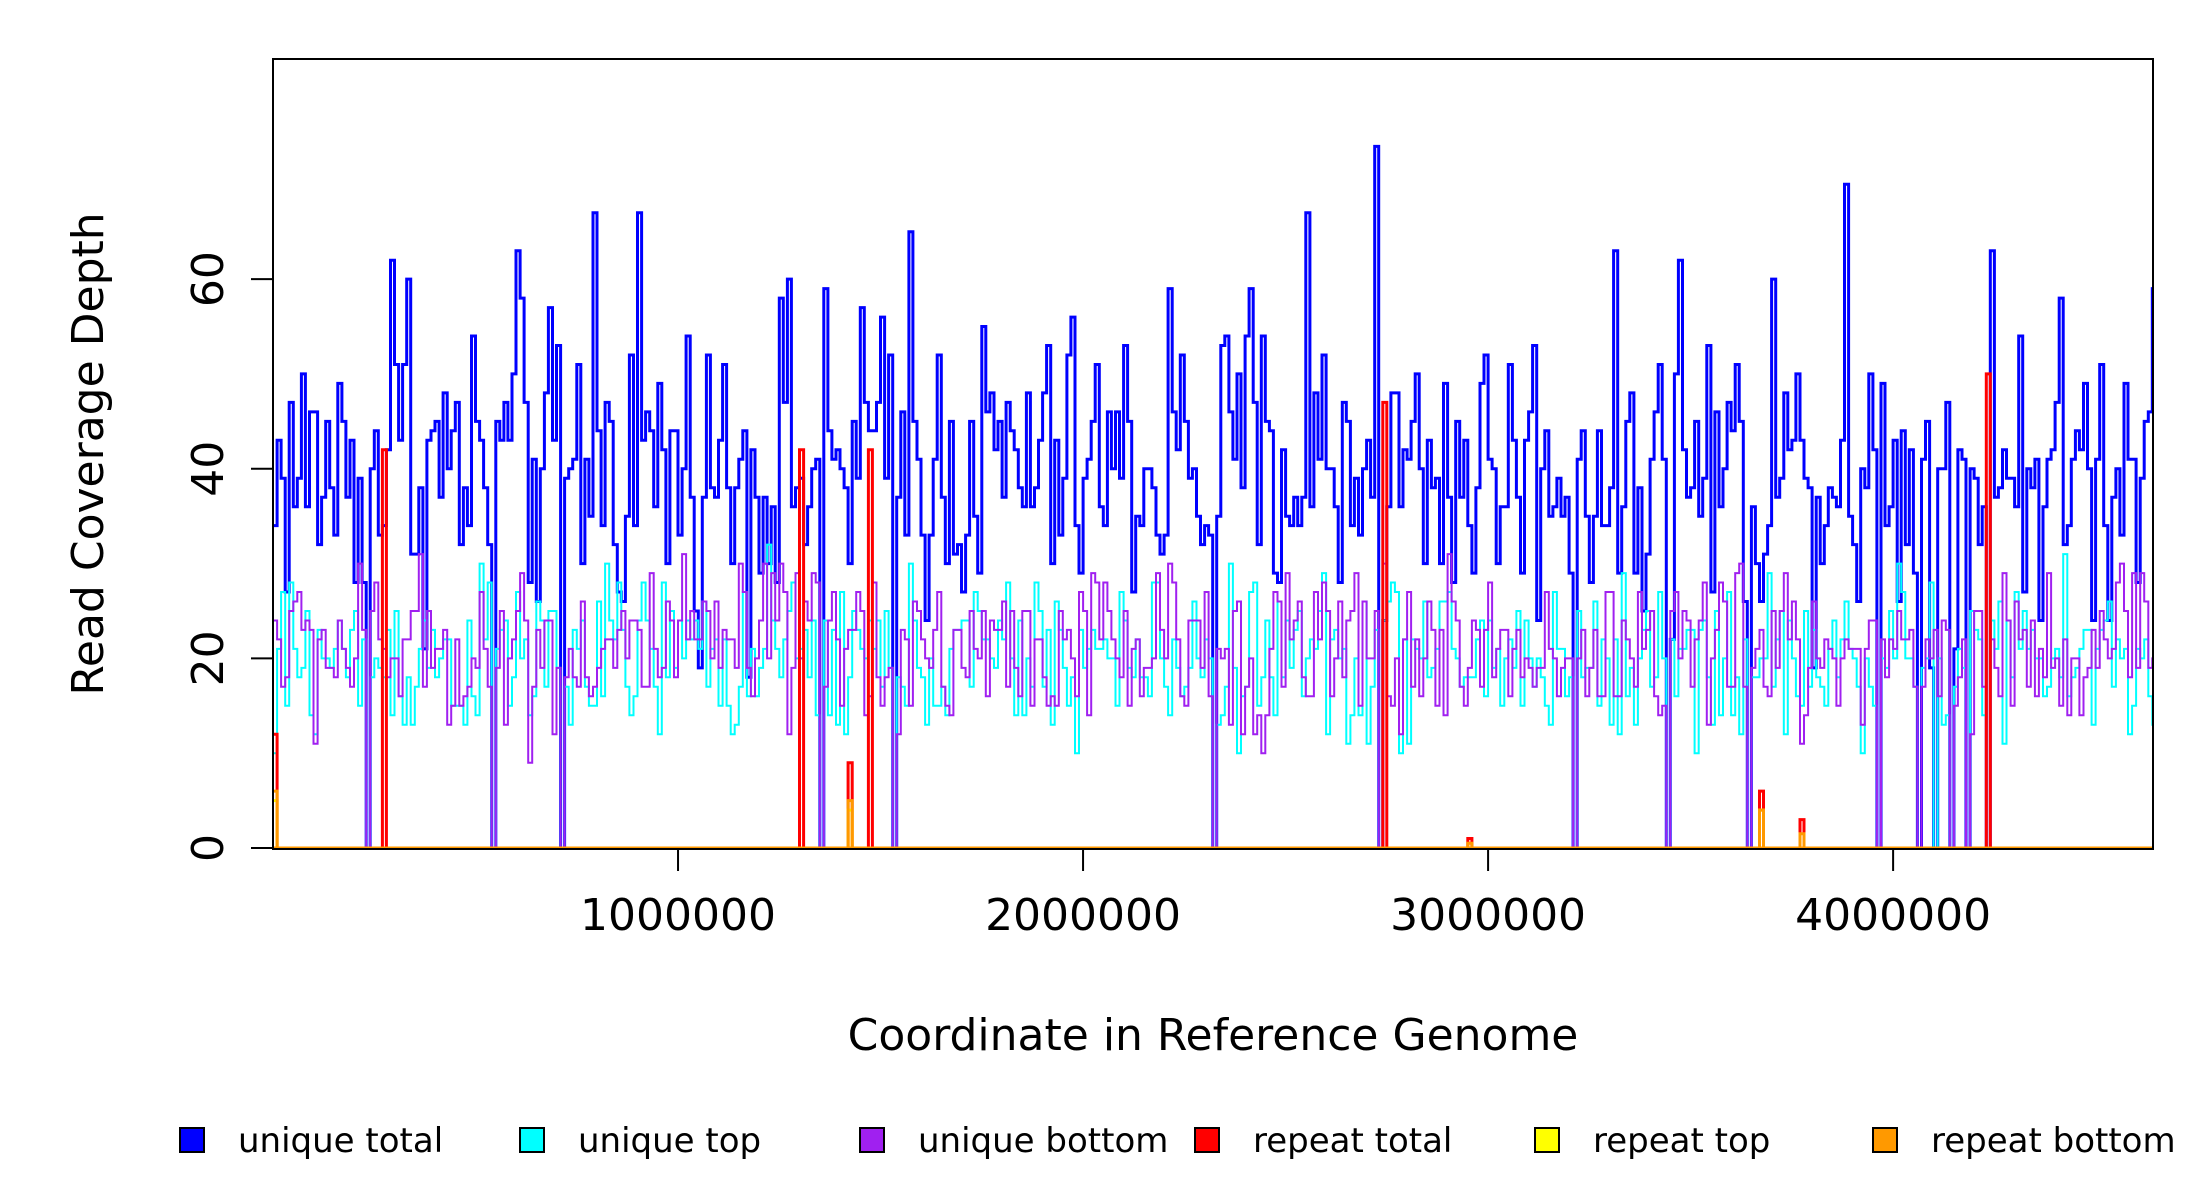  Describe the element at coordinates (669, 1141) in the screenshot. I see `legend-label-unique-top: unique top` at that location.